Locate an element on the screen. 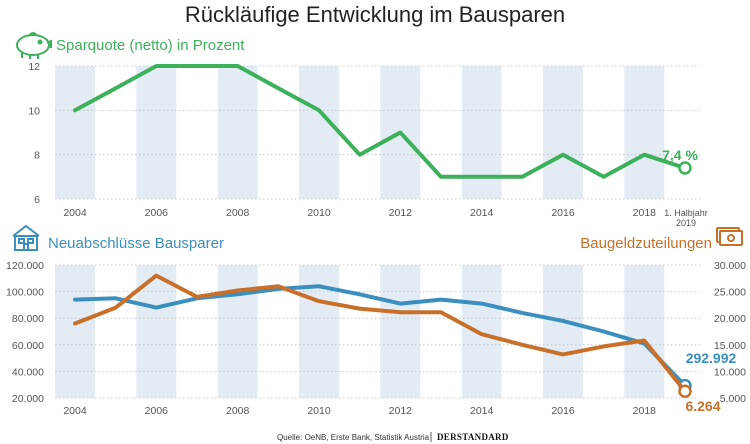 The image size is (750, 444). baugeld-end-point is located at coordinates (685, 391).